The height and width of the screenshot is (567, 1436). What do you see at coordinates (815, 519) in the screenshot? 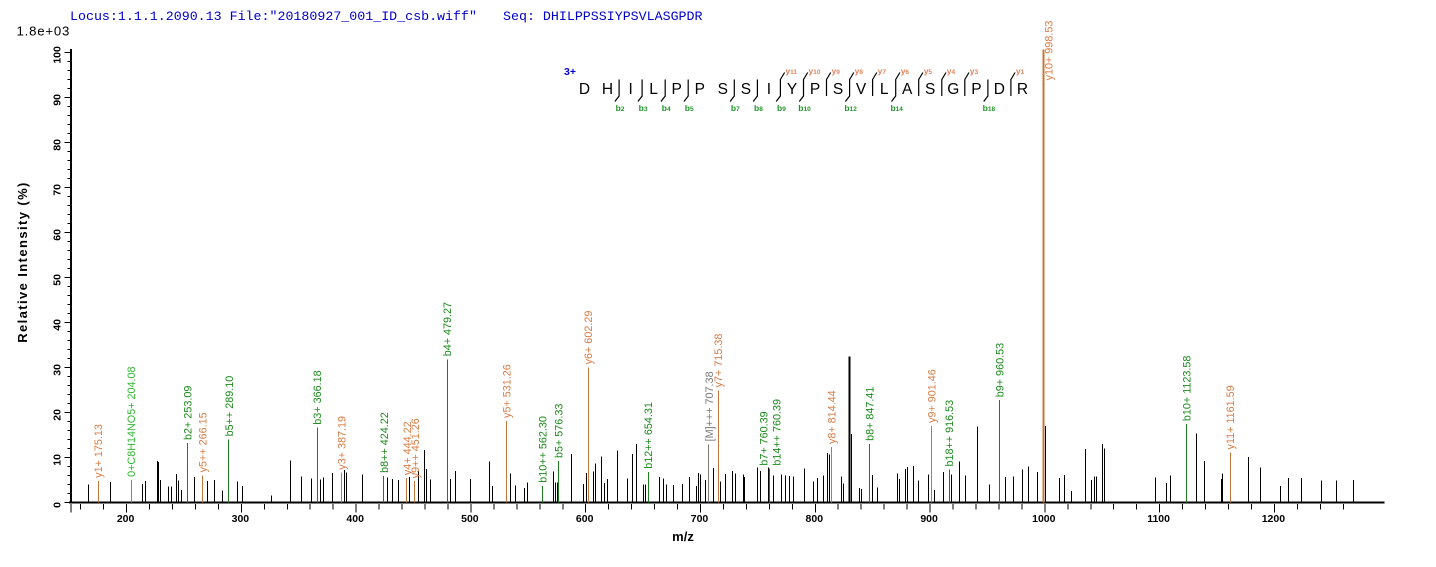
I see `svg-text: 800` at bounding box center [815, 519].